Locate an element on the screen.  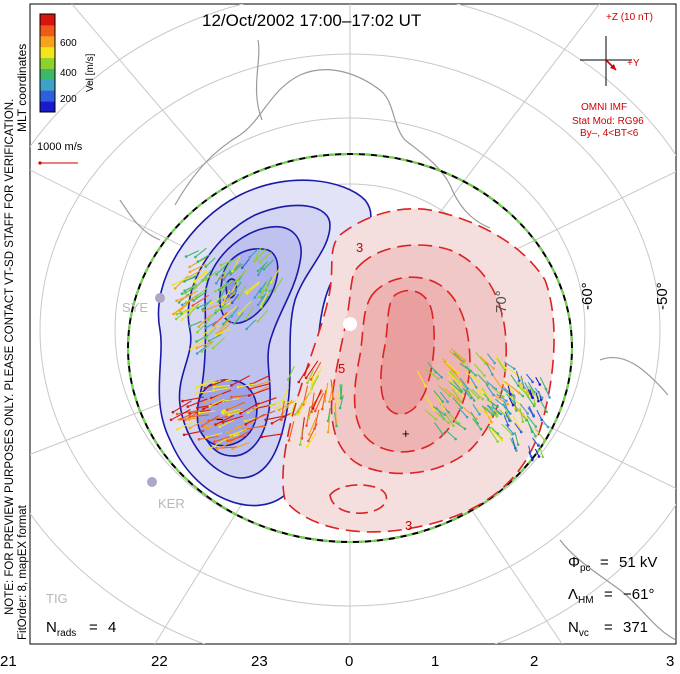
coordinate-system-label: MLT coordinates is located at coordinates (22, 88).